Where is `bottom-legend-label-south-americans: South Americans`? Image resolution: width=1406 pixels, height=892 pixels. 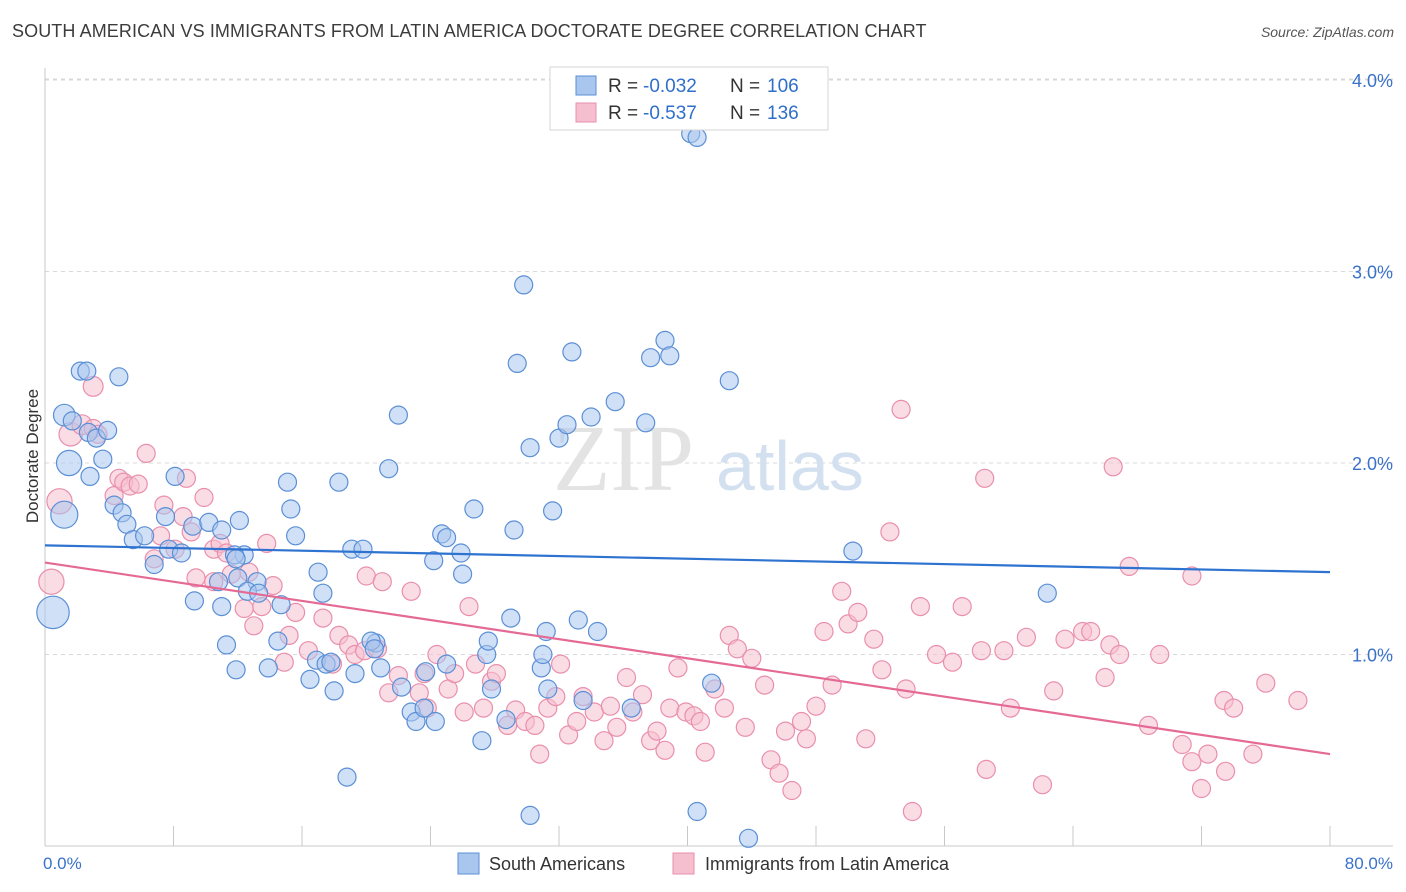 bottom-legend-label-south-americans: South Americans is located at coordinates (557, 864).